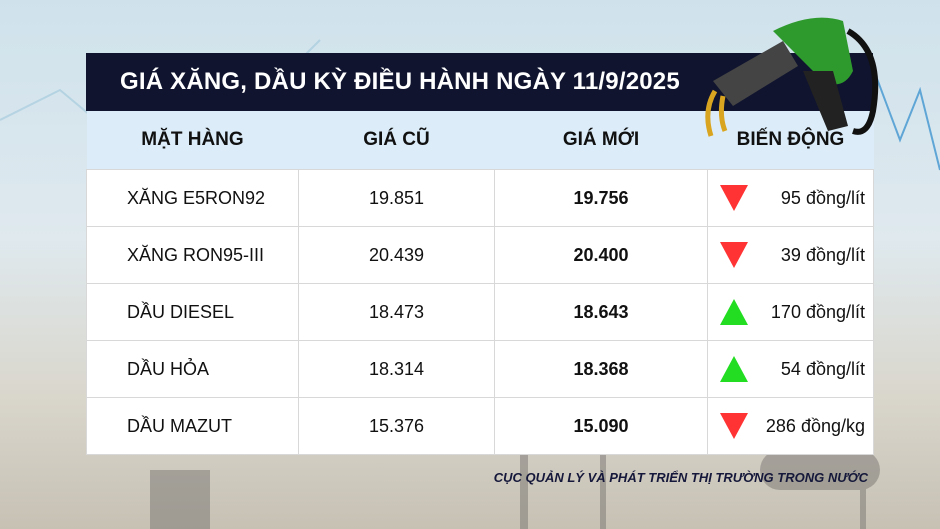 Image resolution: width=940 pixels, height=529 pixels. Describe the element at coordinates (396, 198) in the screenshot. I see `old-price: 19.851` at that location.